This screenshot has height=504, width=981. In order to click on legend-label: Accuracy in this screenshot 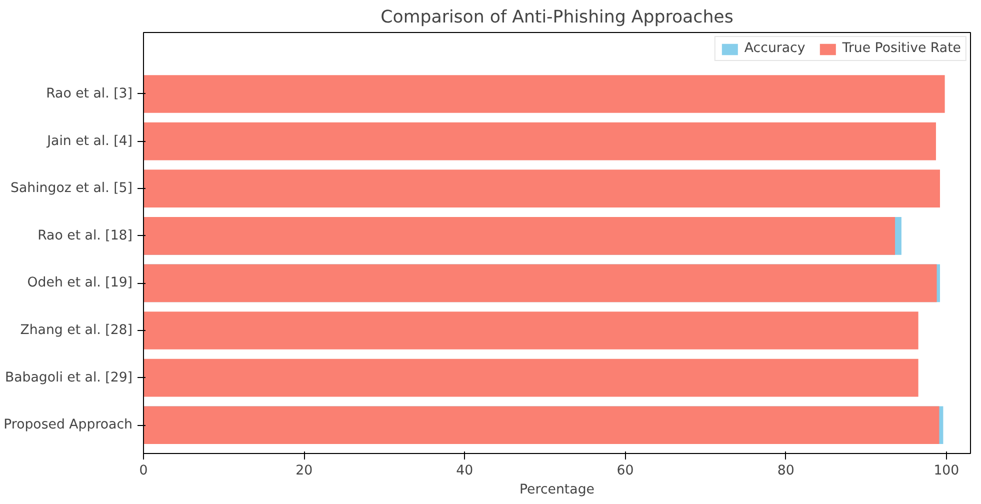, I will do `click(775, 48)`.